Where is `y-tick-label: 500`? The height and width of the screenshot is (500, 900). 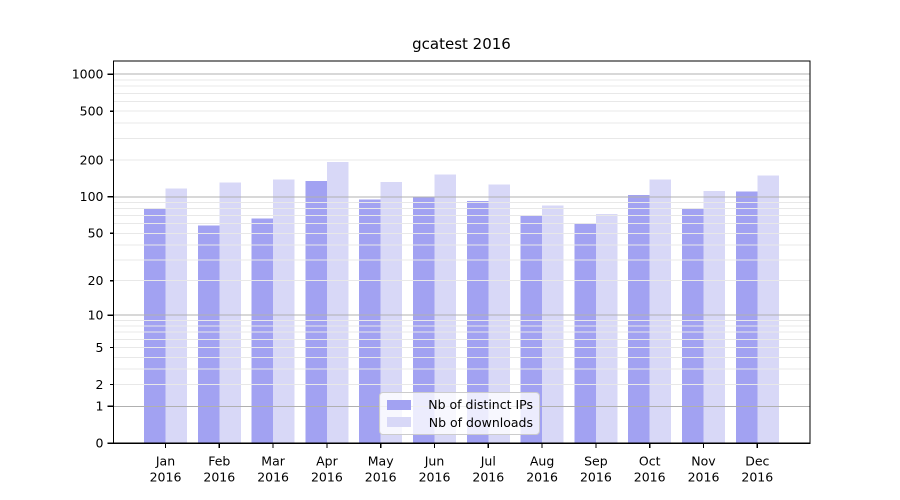 y-tick-label: 500 is located at coordinates (92, 111).